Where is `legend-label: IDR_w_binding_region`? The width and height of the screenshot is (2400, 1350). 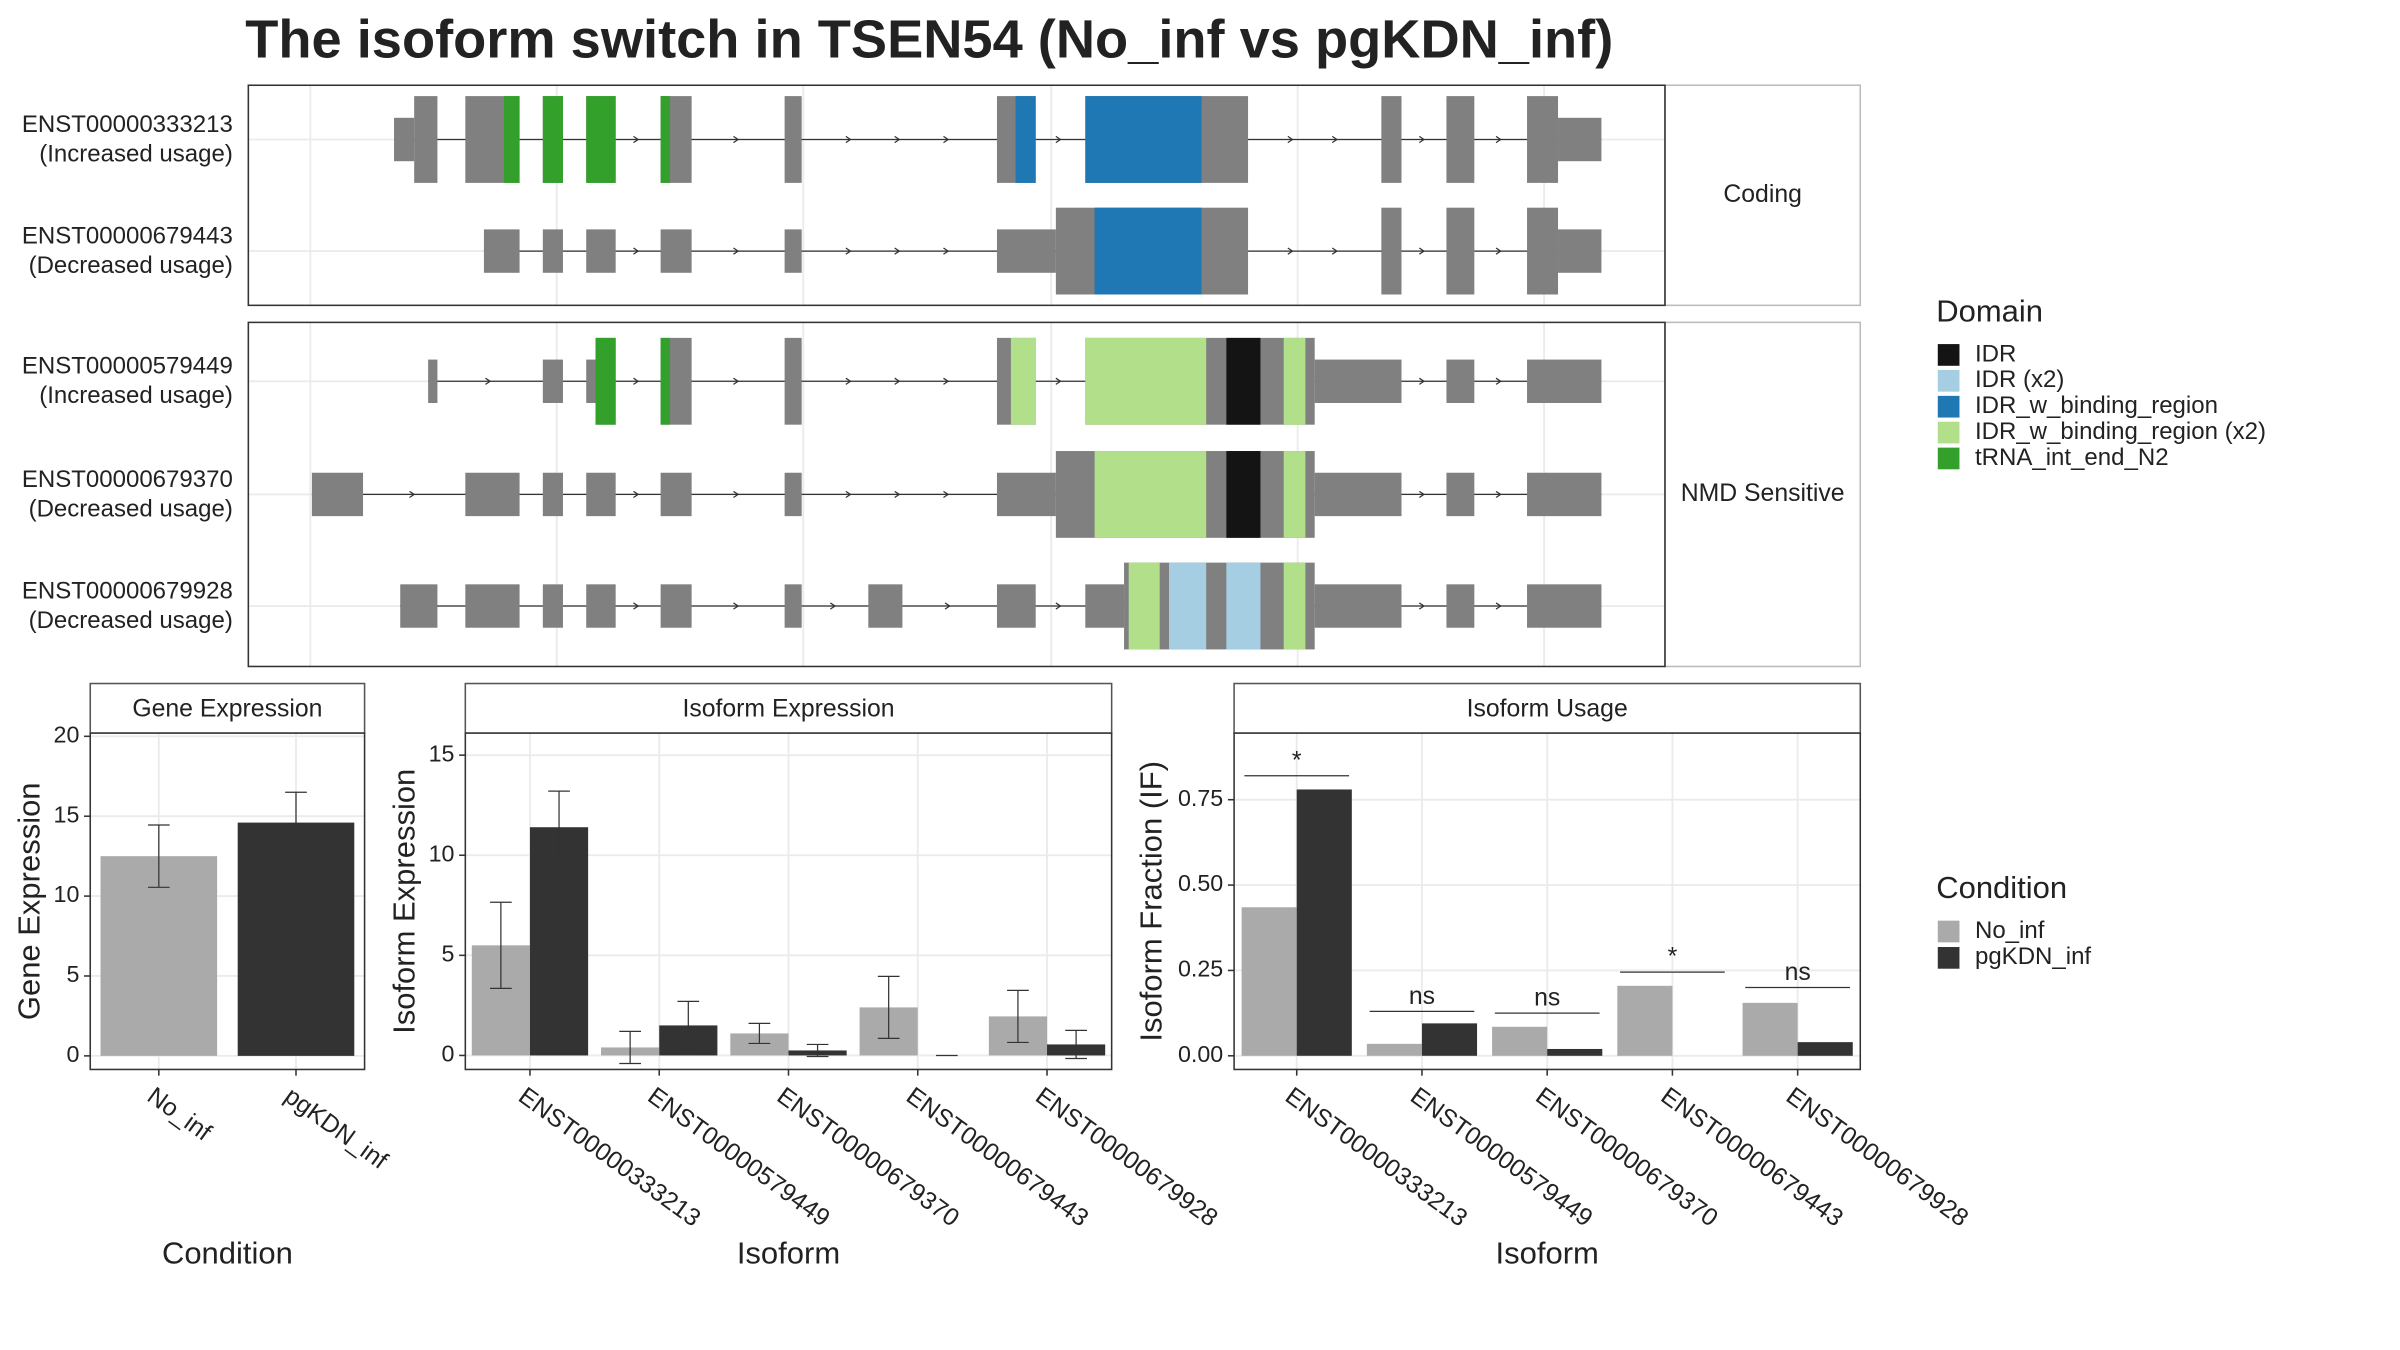
legend-label: IDR_w_binding_region is located at coordinates (2096, 405).